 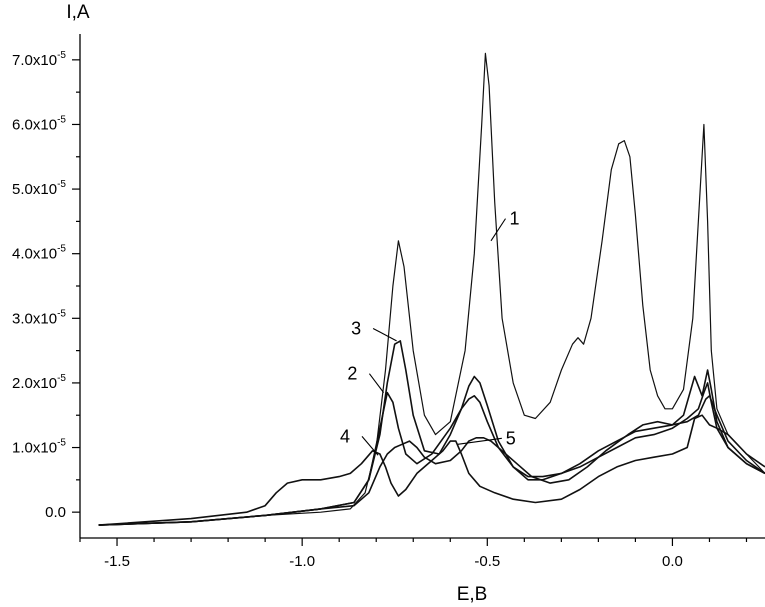 What do you see at coordinates (472, 594) in the screenshot?
I see `x-axis-title: E,B` at bounding box center [472, 594].